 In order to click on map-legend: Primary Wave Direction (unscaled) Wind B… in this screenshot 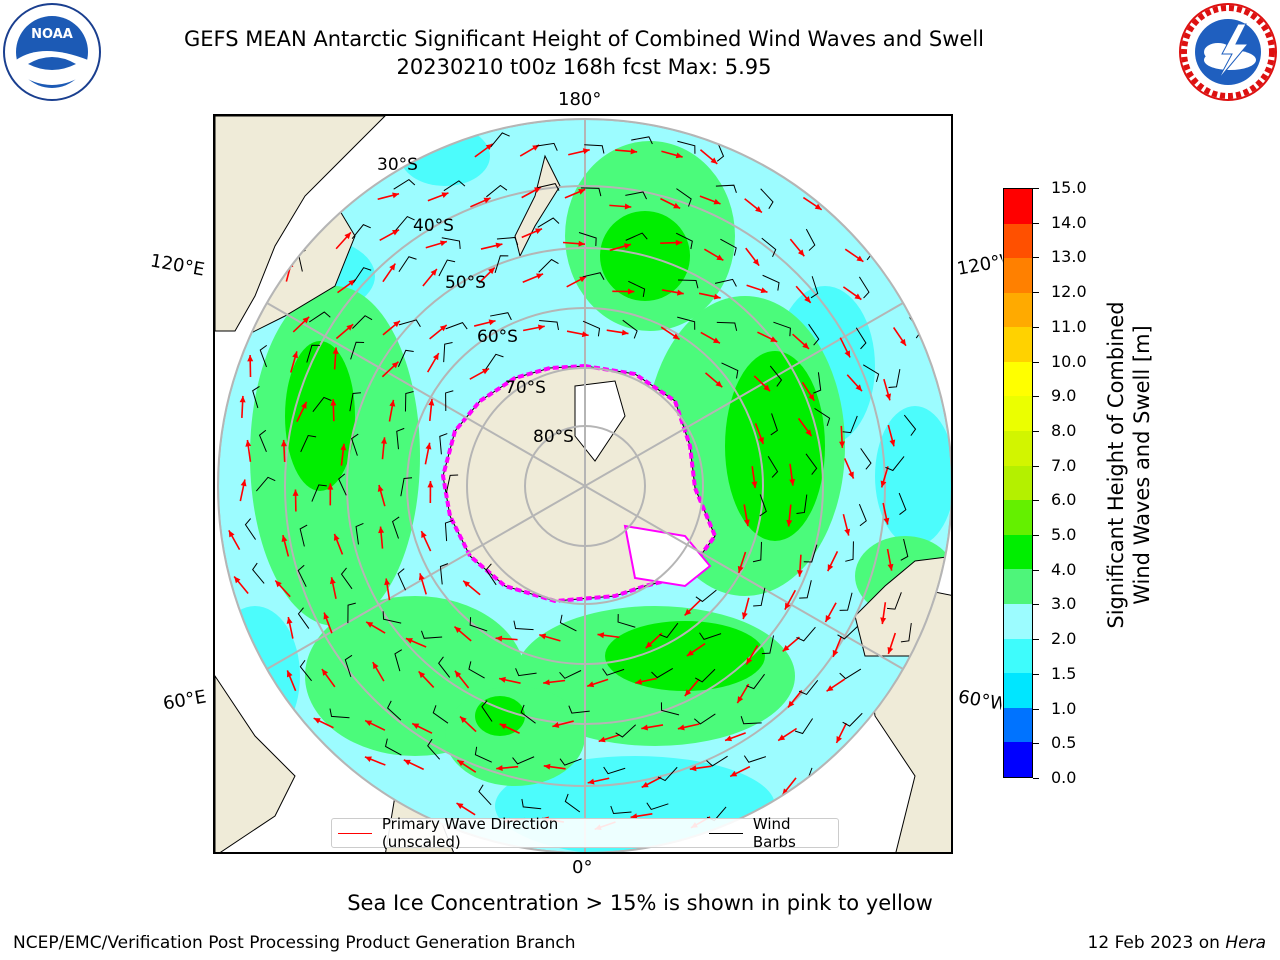, I will do `click(585, 833)`.